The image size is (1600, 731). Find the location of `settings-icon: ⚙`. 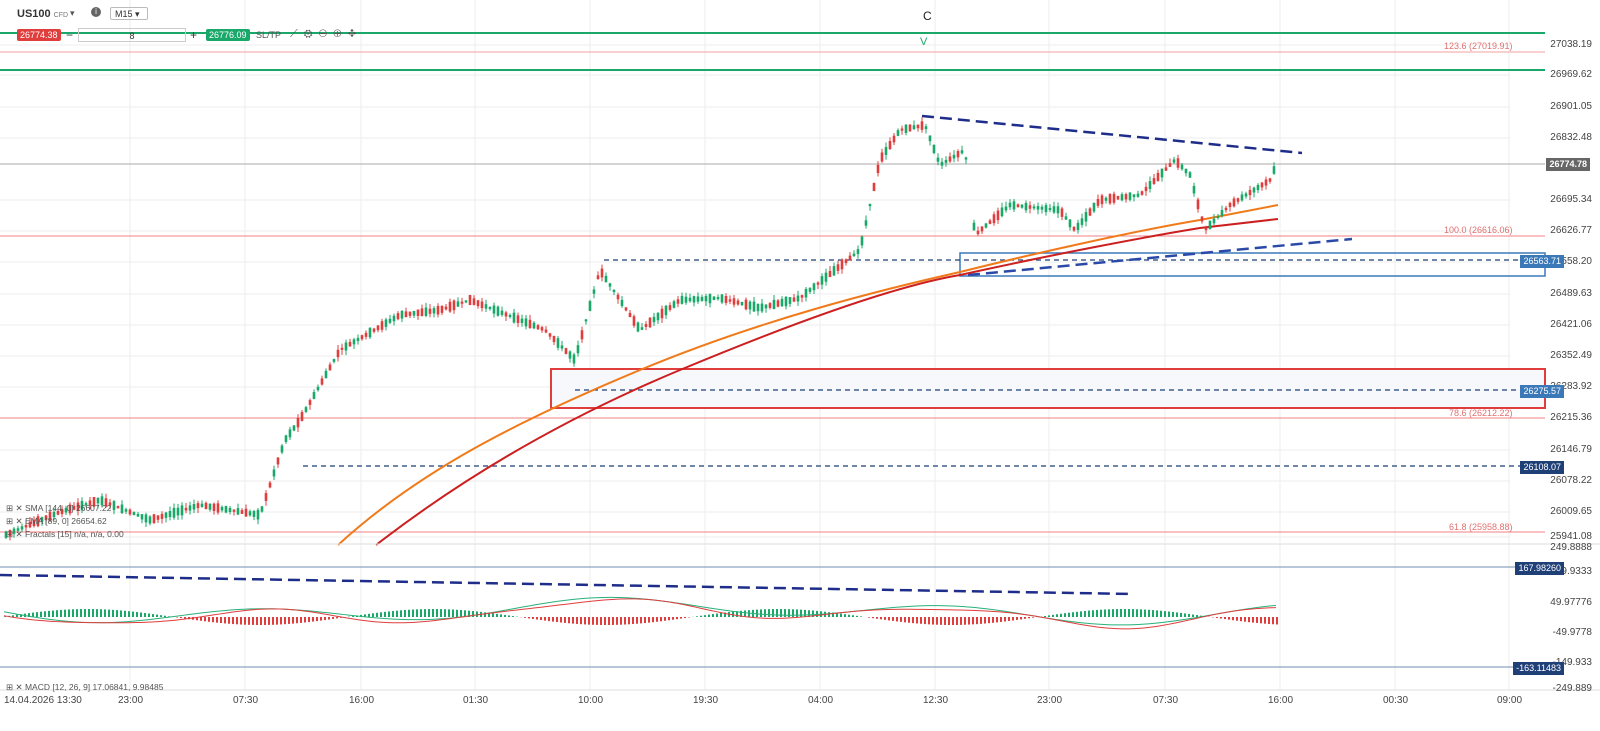

settings-icon: ⚙ is located at coordinates (311, 34).